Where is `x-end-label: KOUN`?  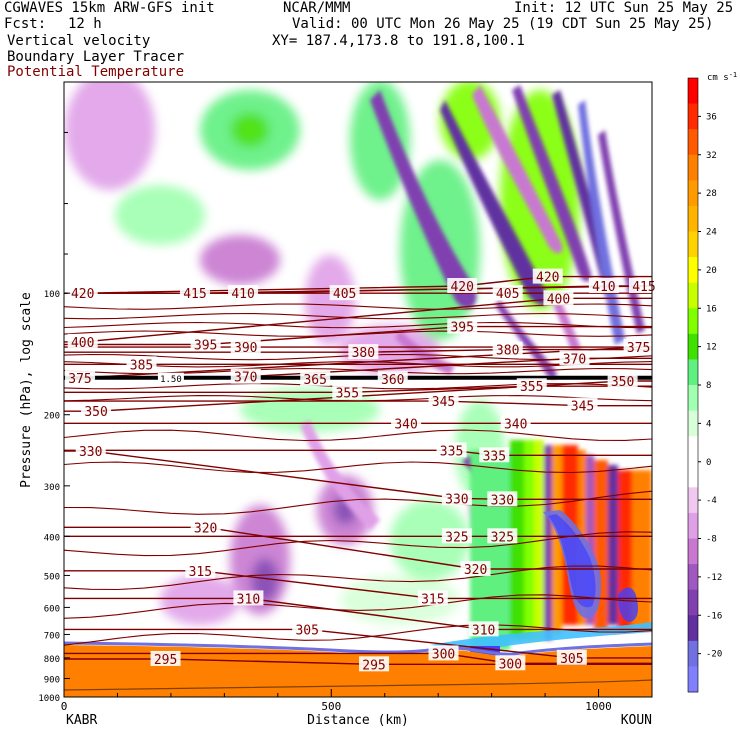 x-end-label: KOUN is located at coordinates (636, 720).